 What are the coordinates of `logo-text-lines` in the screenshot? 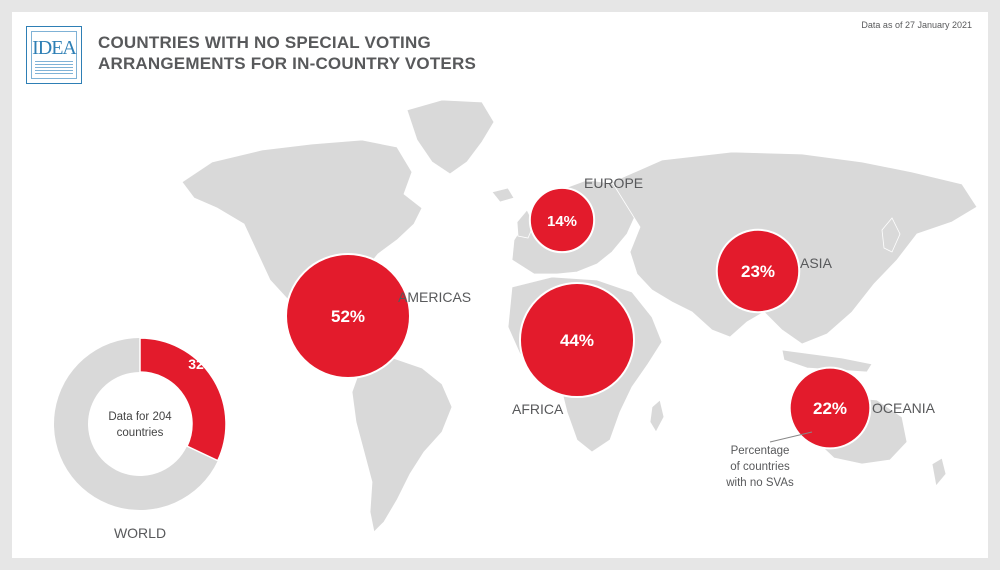 It's located at (54, 68).